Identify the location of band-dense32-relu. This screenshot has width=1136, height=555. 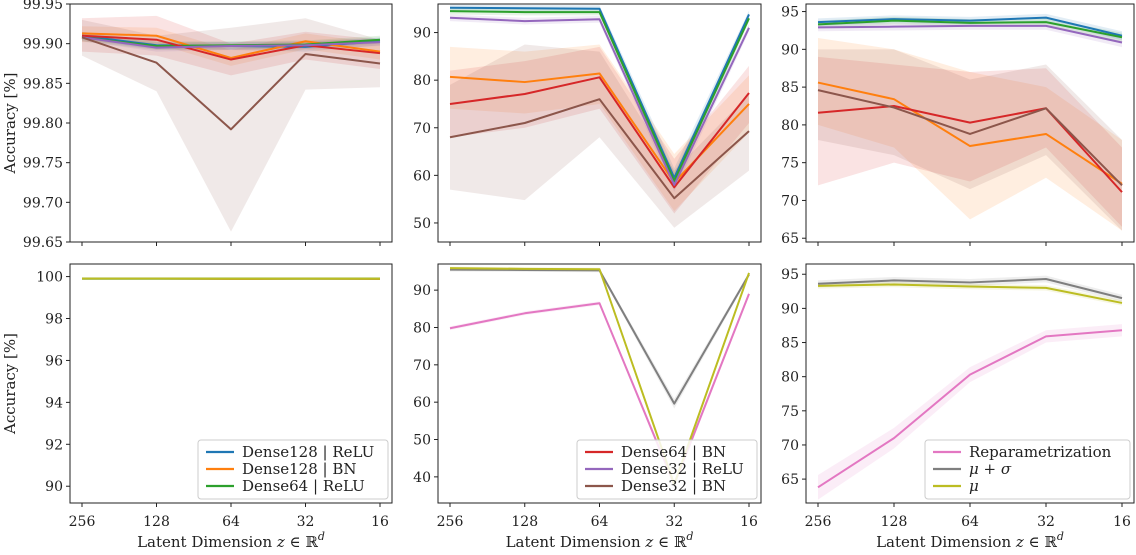
(970, 35).